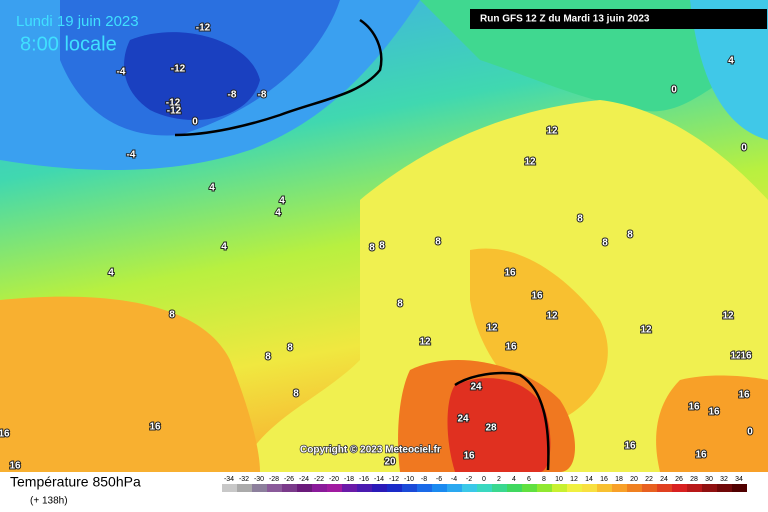 The width and height of the screenshot is (768, 512). Describe the element at coordinates (364, 479) in the screenshot. I see `scale-tick-label: -16` at that location.